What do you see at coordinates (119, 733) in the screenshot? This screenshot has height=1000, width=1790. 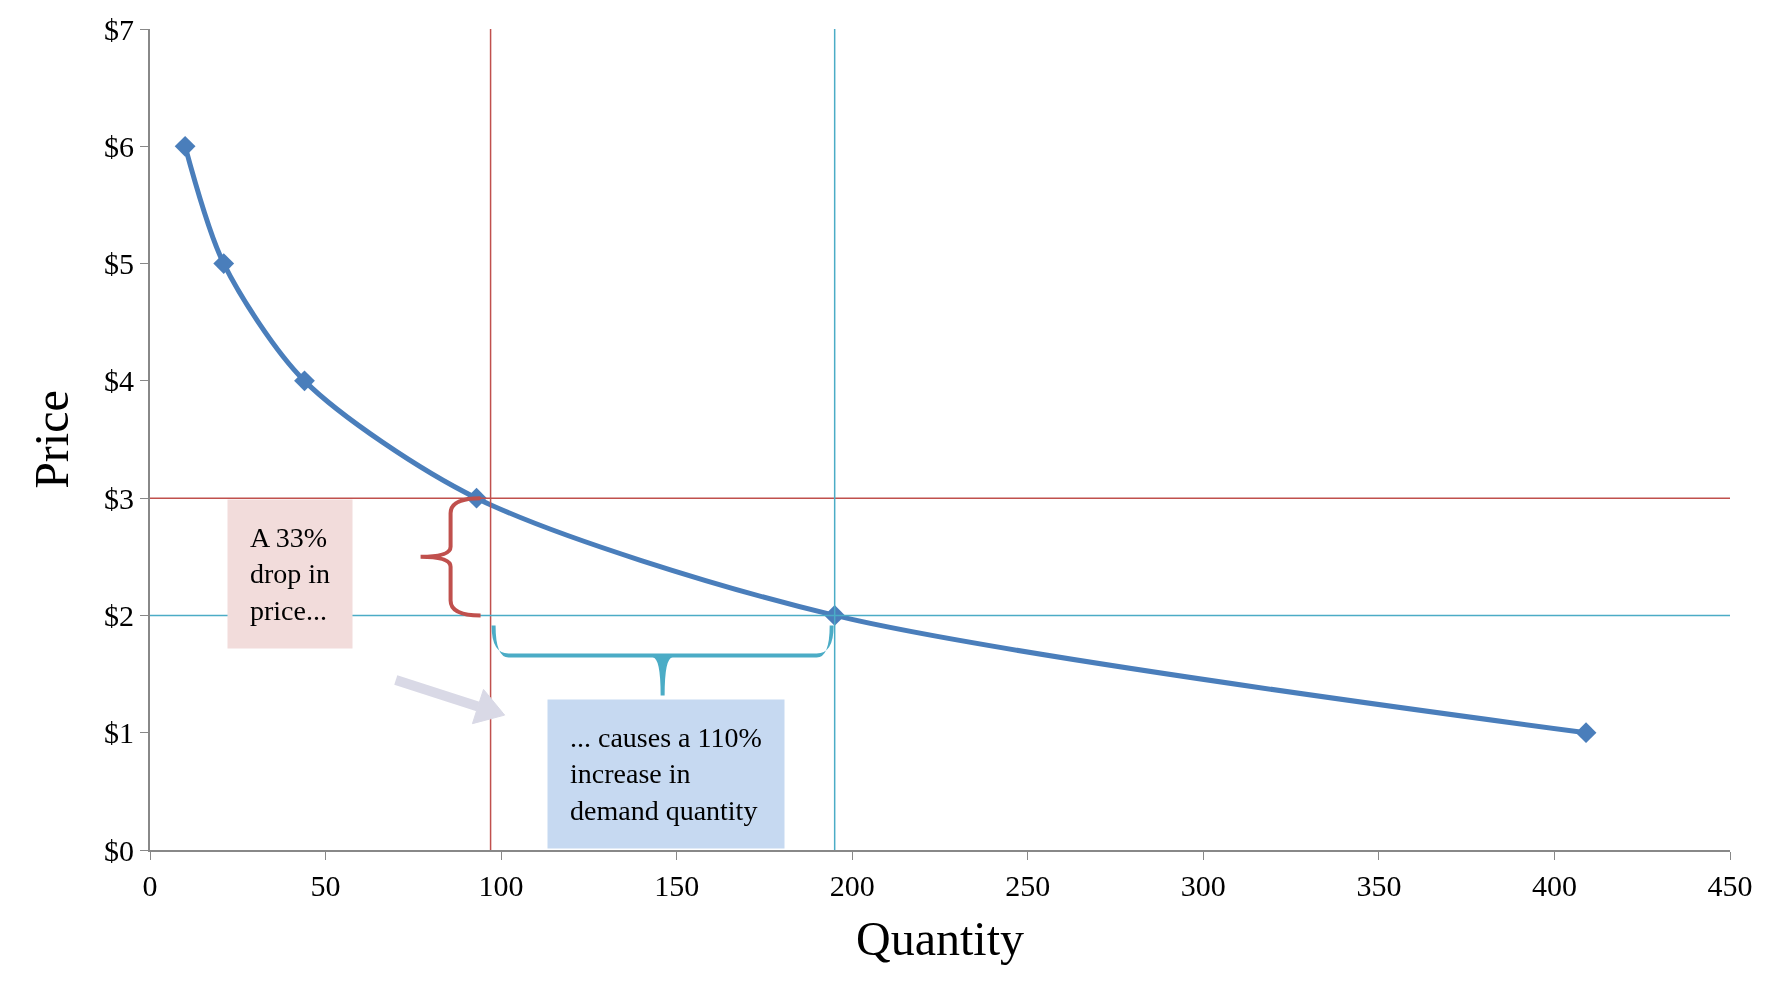 I see `y-tick-label: $1` at bounding box center [119, 733].